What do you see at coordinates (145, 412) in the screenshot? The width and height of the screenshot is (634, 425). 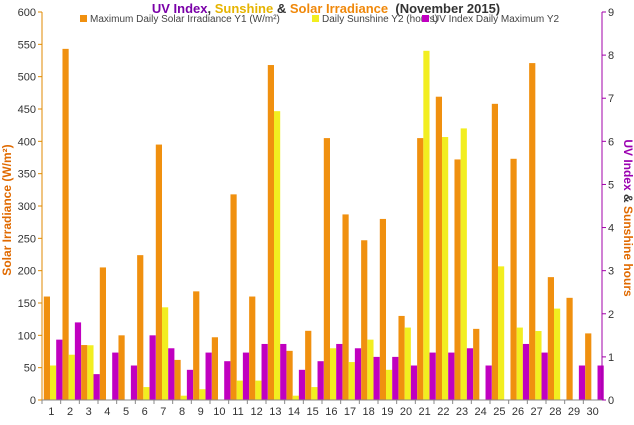 I see `x-tick-label: 6` at bounding box center [145, 412].